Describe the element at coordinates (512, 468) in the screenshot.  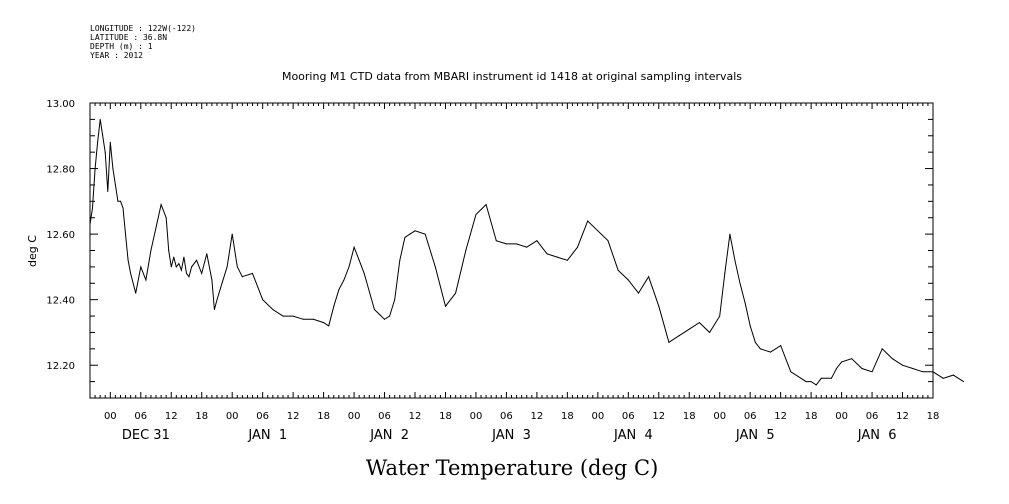
I see `x-axis-label: Water Temperature (deg C)` at that location.